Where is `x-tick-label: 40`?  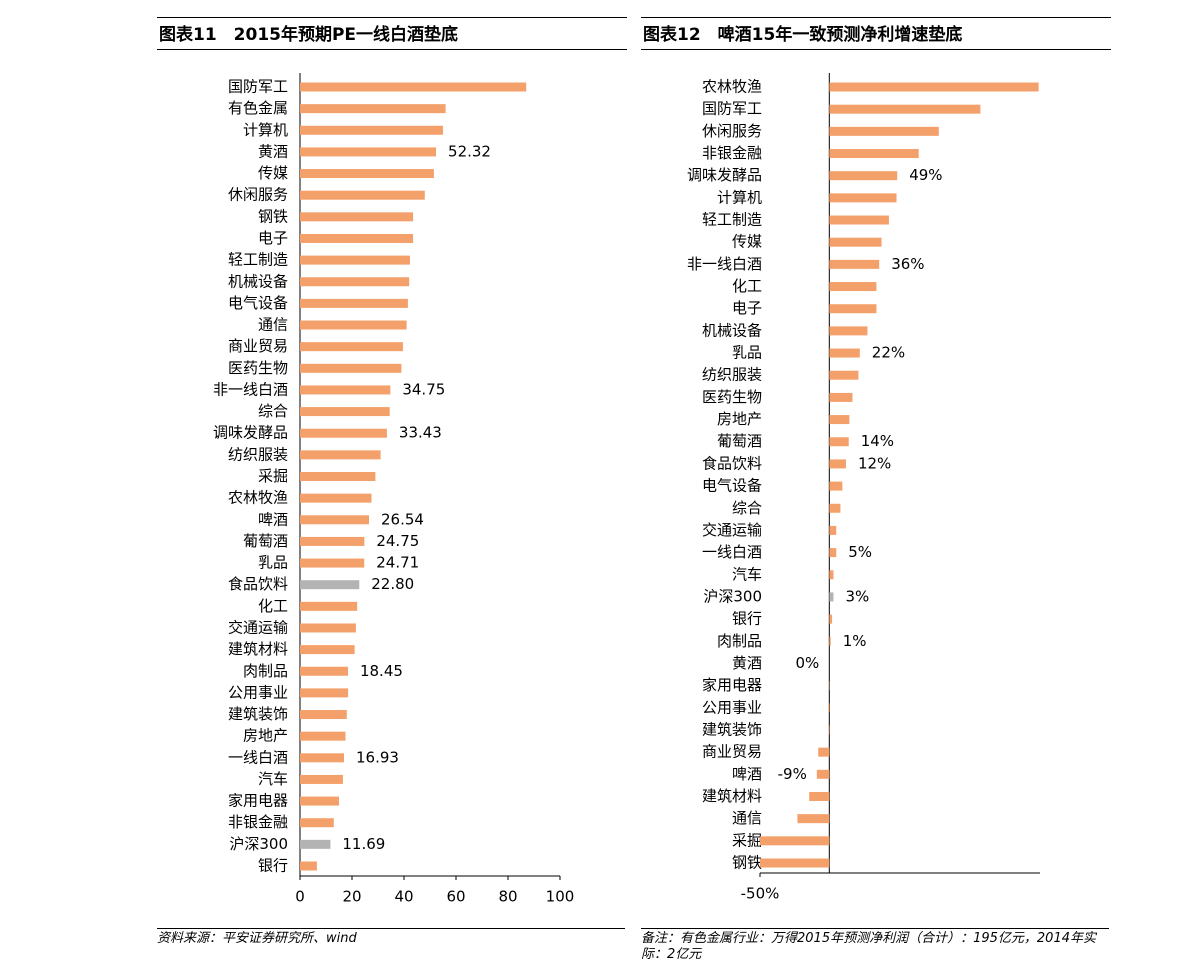
x-tick-label: 40 is located at coordinates (403, 897).